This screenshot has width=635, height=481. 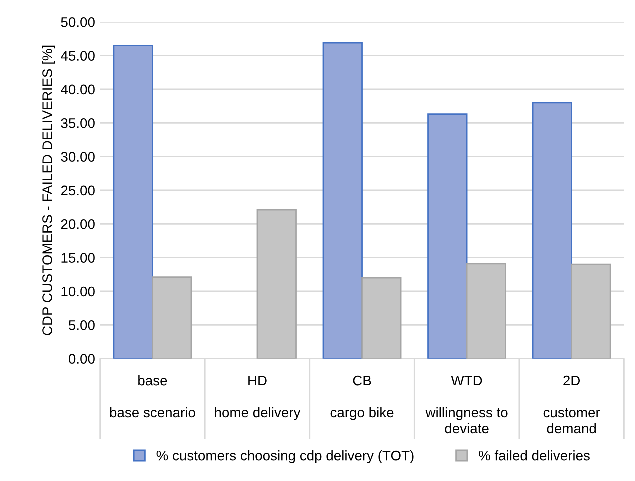 I want to click on y-tick-label: 40.00, so click(x=78, y=89).